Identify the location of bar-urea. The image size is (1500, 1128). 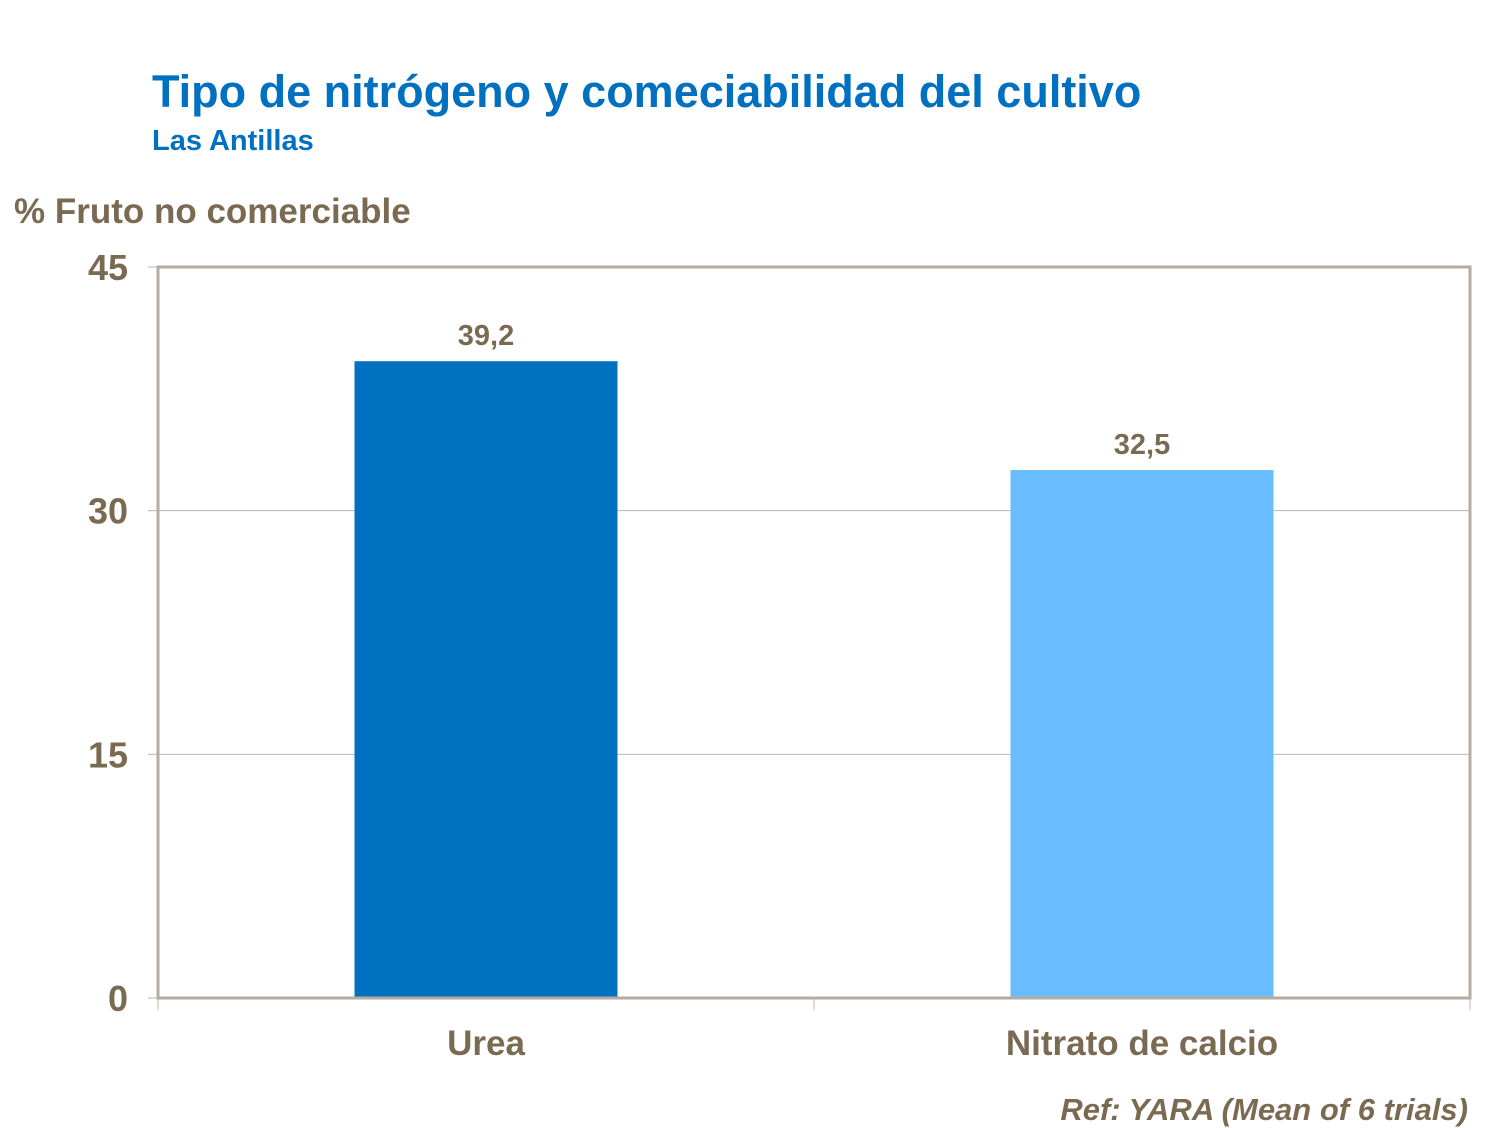
(486, 679).